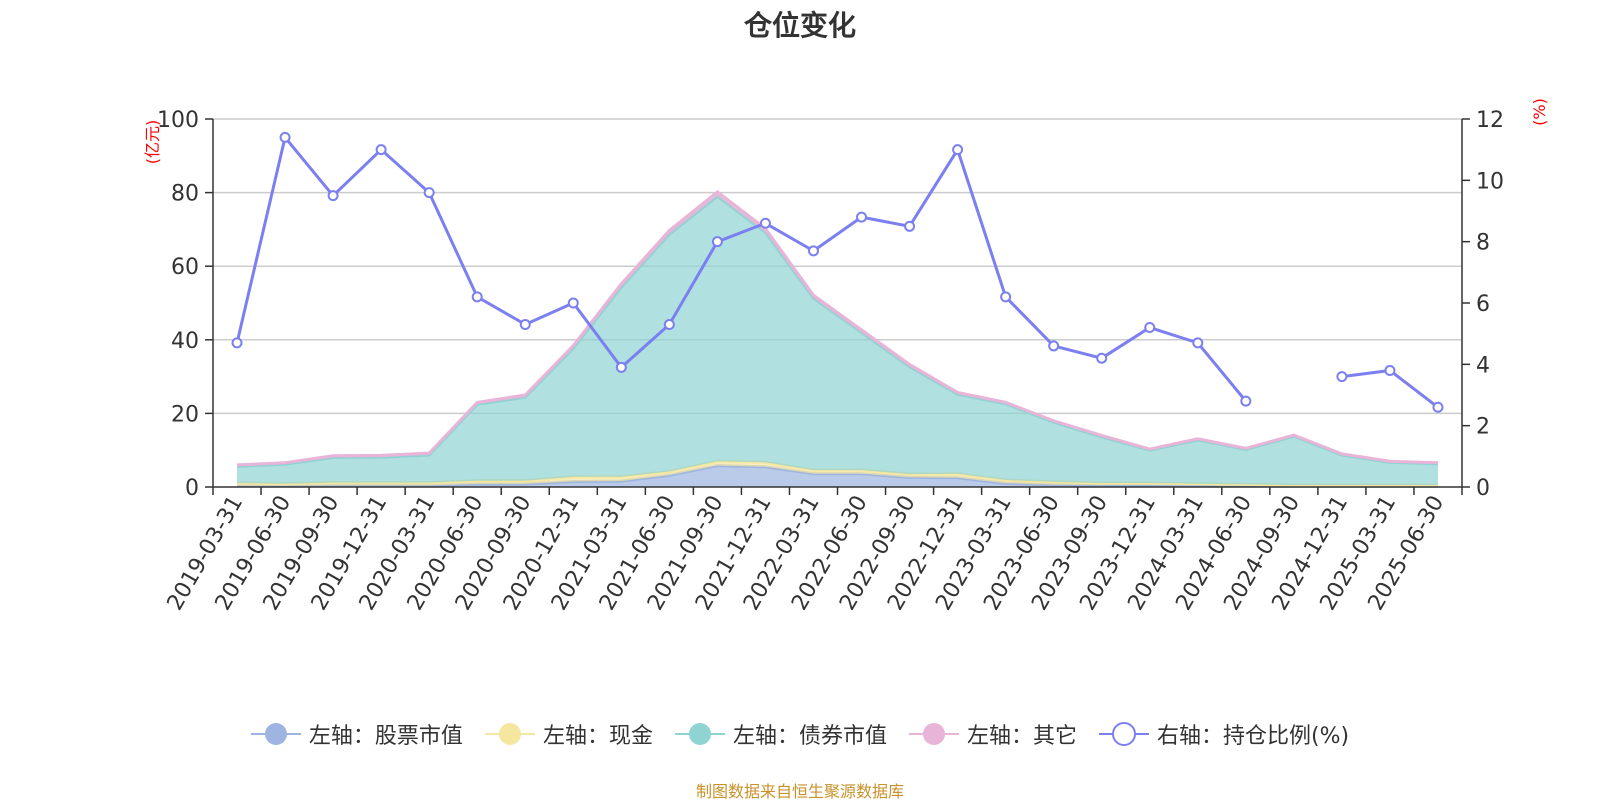 The height and width of the screenshot is (802, 1600). Describe the element at coordinates (178, 120) in the screenshot. I see `left-tick-label-5: 100` at that location.